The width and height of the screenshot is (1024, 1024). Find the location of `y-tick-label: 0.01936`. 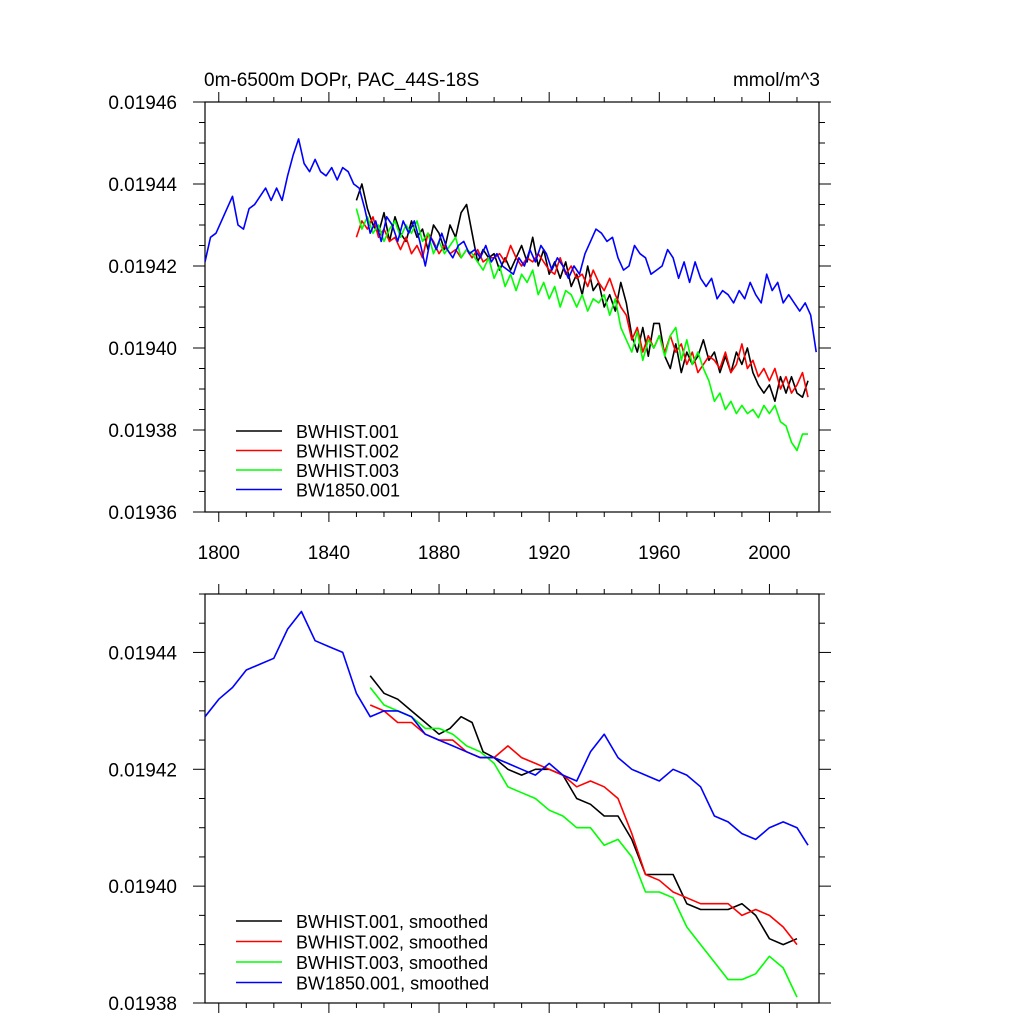

y-tick-label: 0.01936 is located at coordinates (142, 513).